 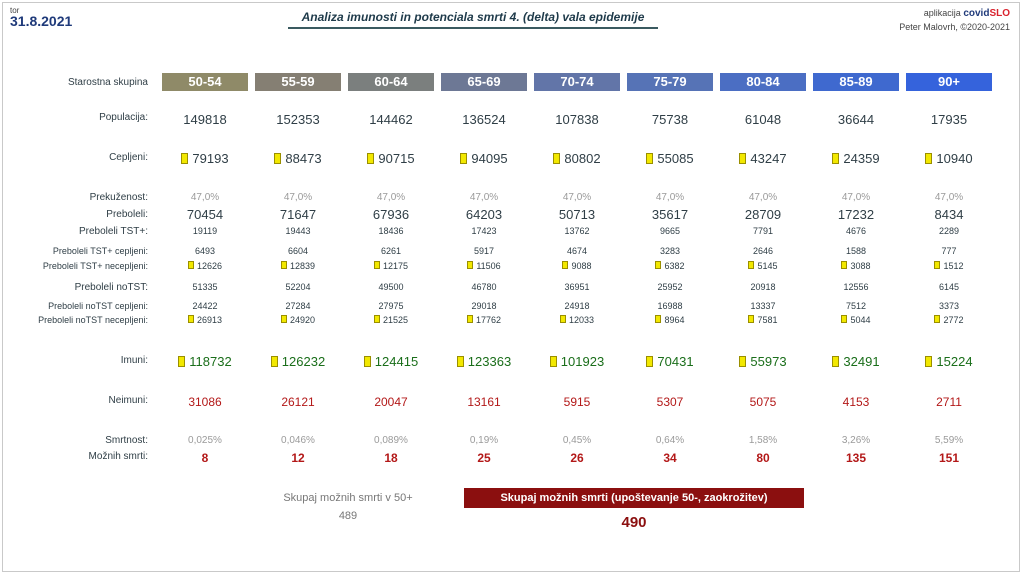 I want to click on cell-tst-unvacc: 1512, so click(x=949, y=266).